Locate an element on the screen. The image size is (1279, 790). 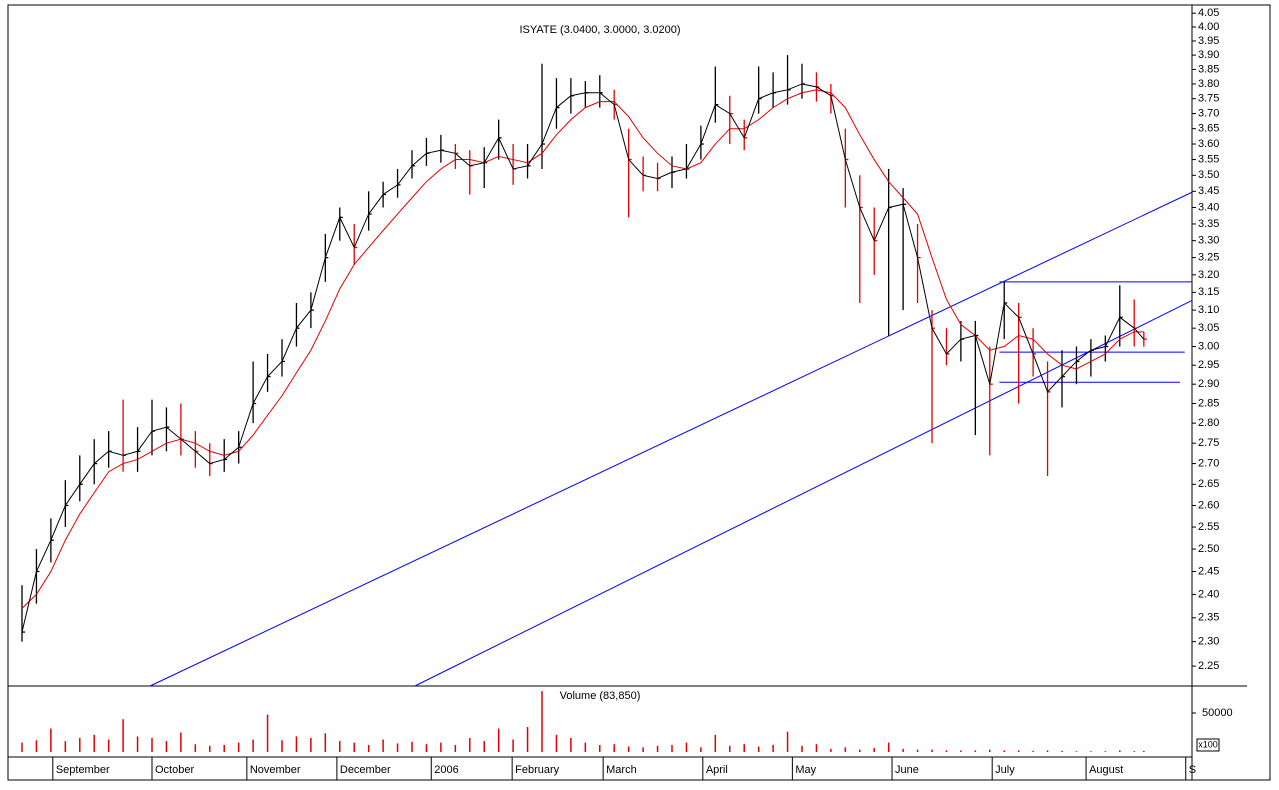
y-tick-label: 2.90 is located at coordinates (1208, 384).